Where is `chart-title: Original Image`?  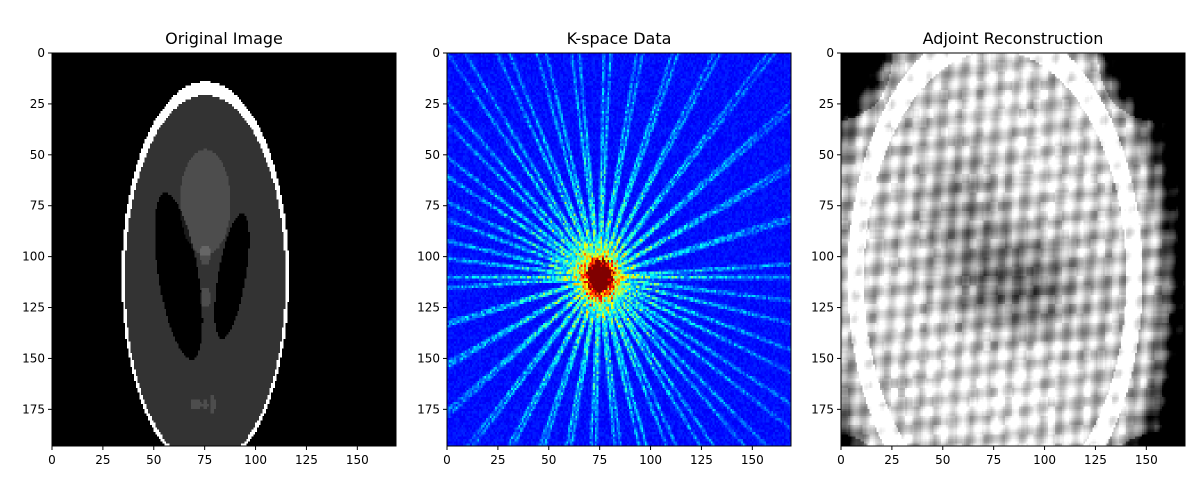
chart-title: Original Image is located at coordinates (224, 38).